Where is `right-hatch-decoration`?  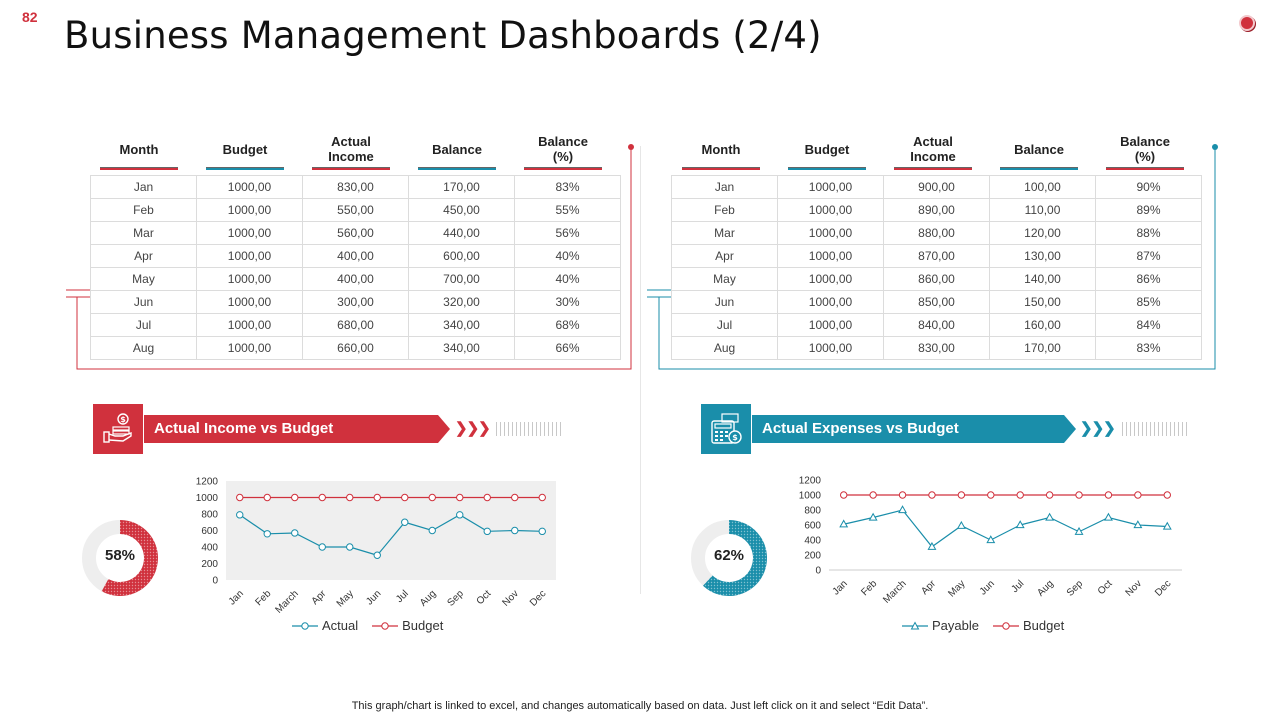
right-hatch-decoration is located at coordinates (1155, 429).